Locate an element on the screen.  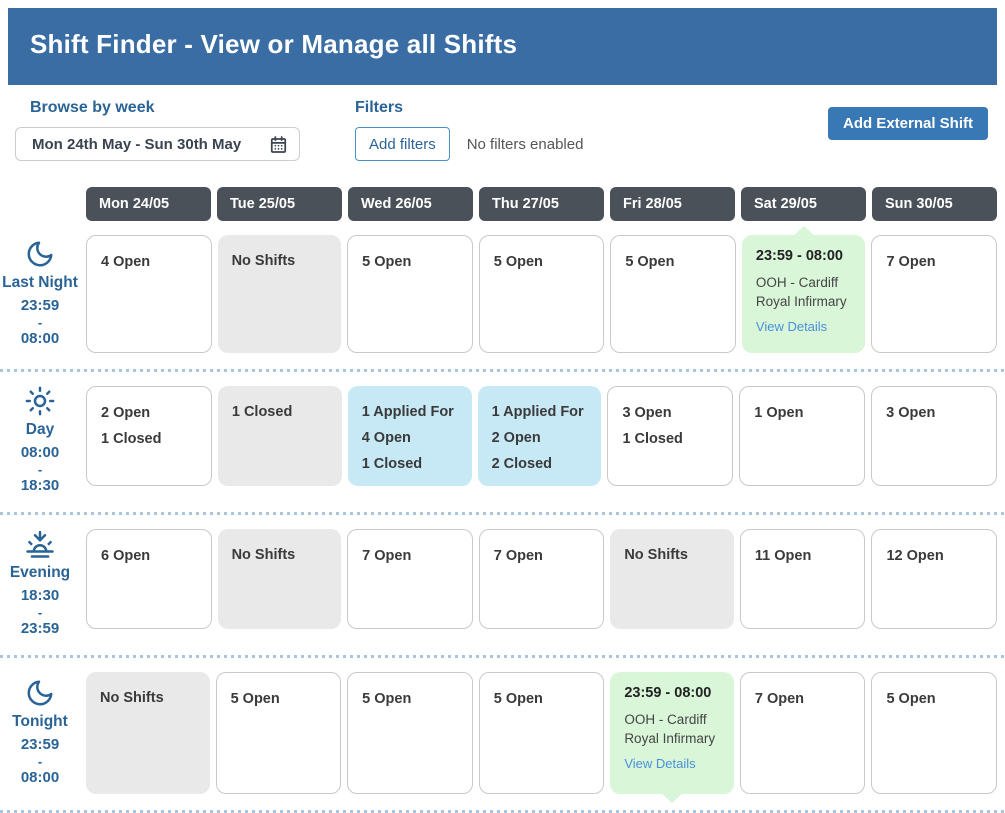
add-filters-button: Add filters is located at coordinates (402, 144).